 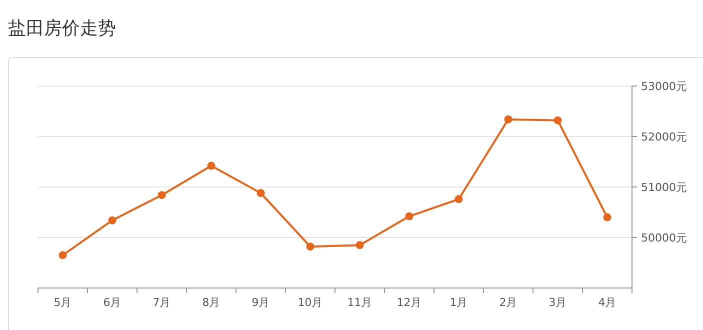 I want to click on x-tick-label: 7月, so click(x=161, y=302).